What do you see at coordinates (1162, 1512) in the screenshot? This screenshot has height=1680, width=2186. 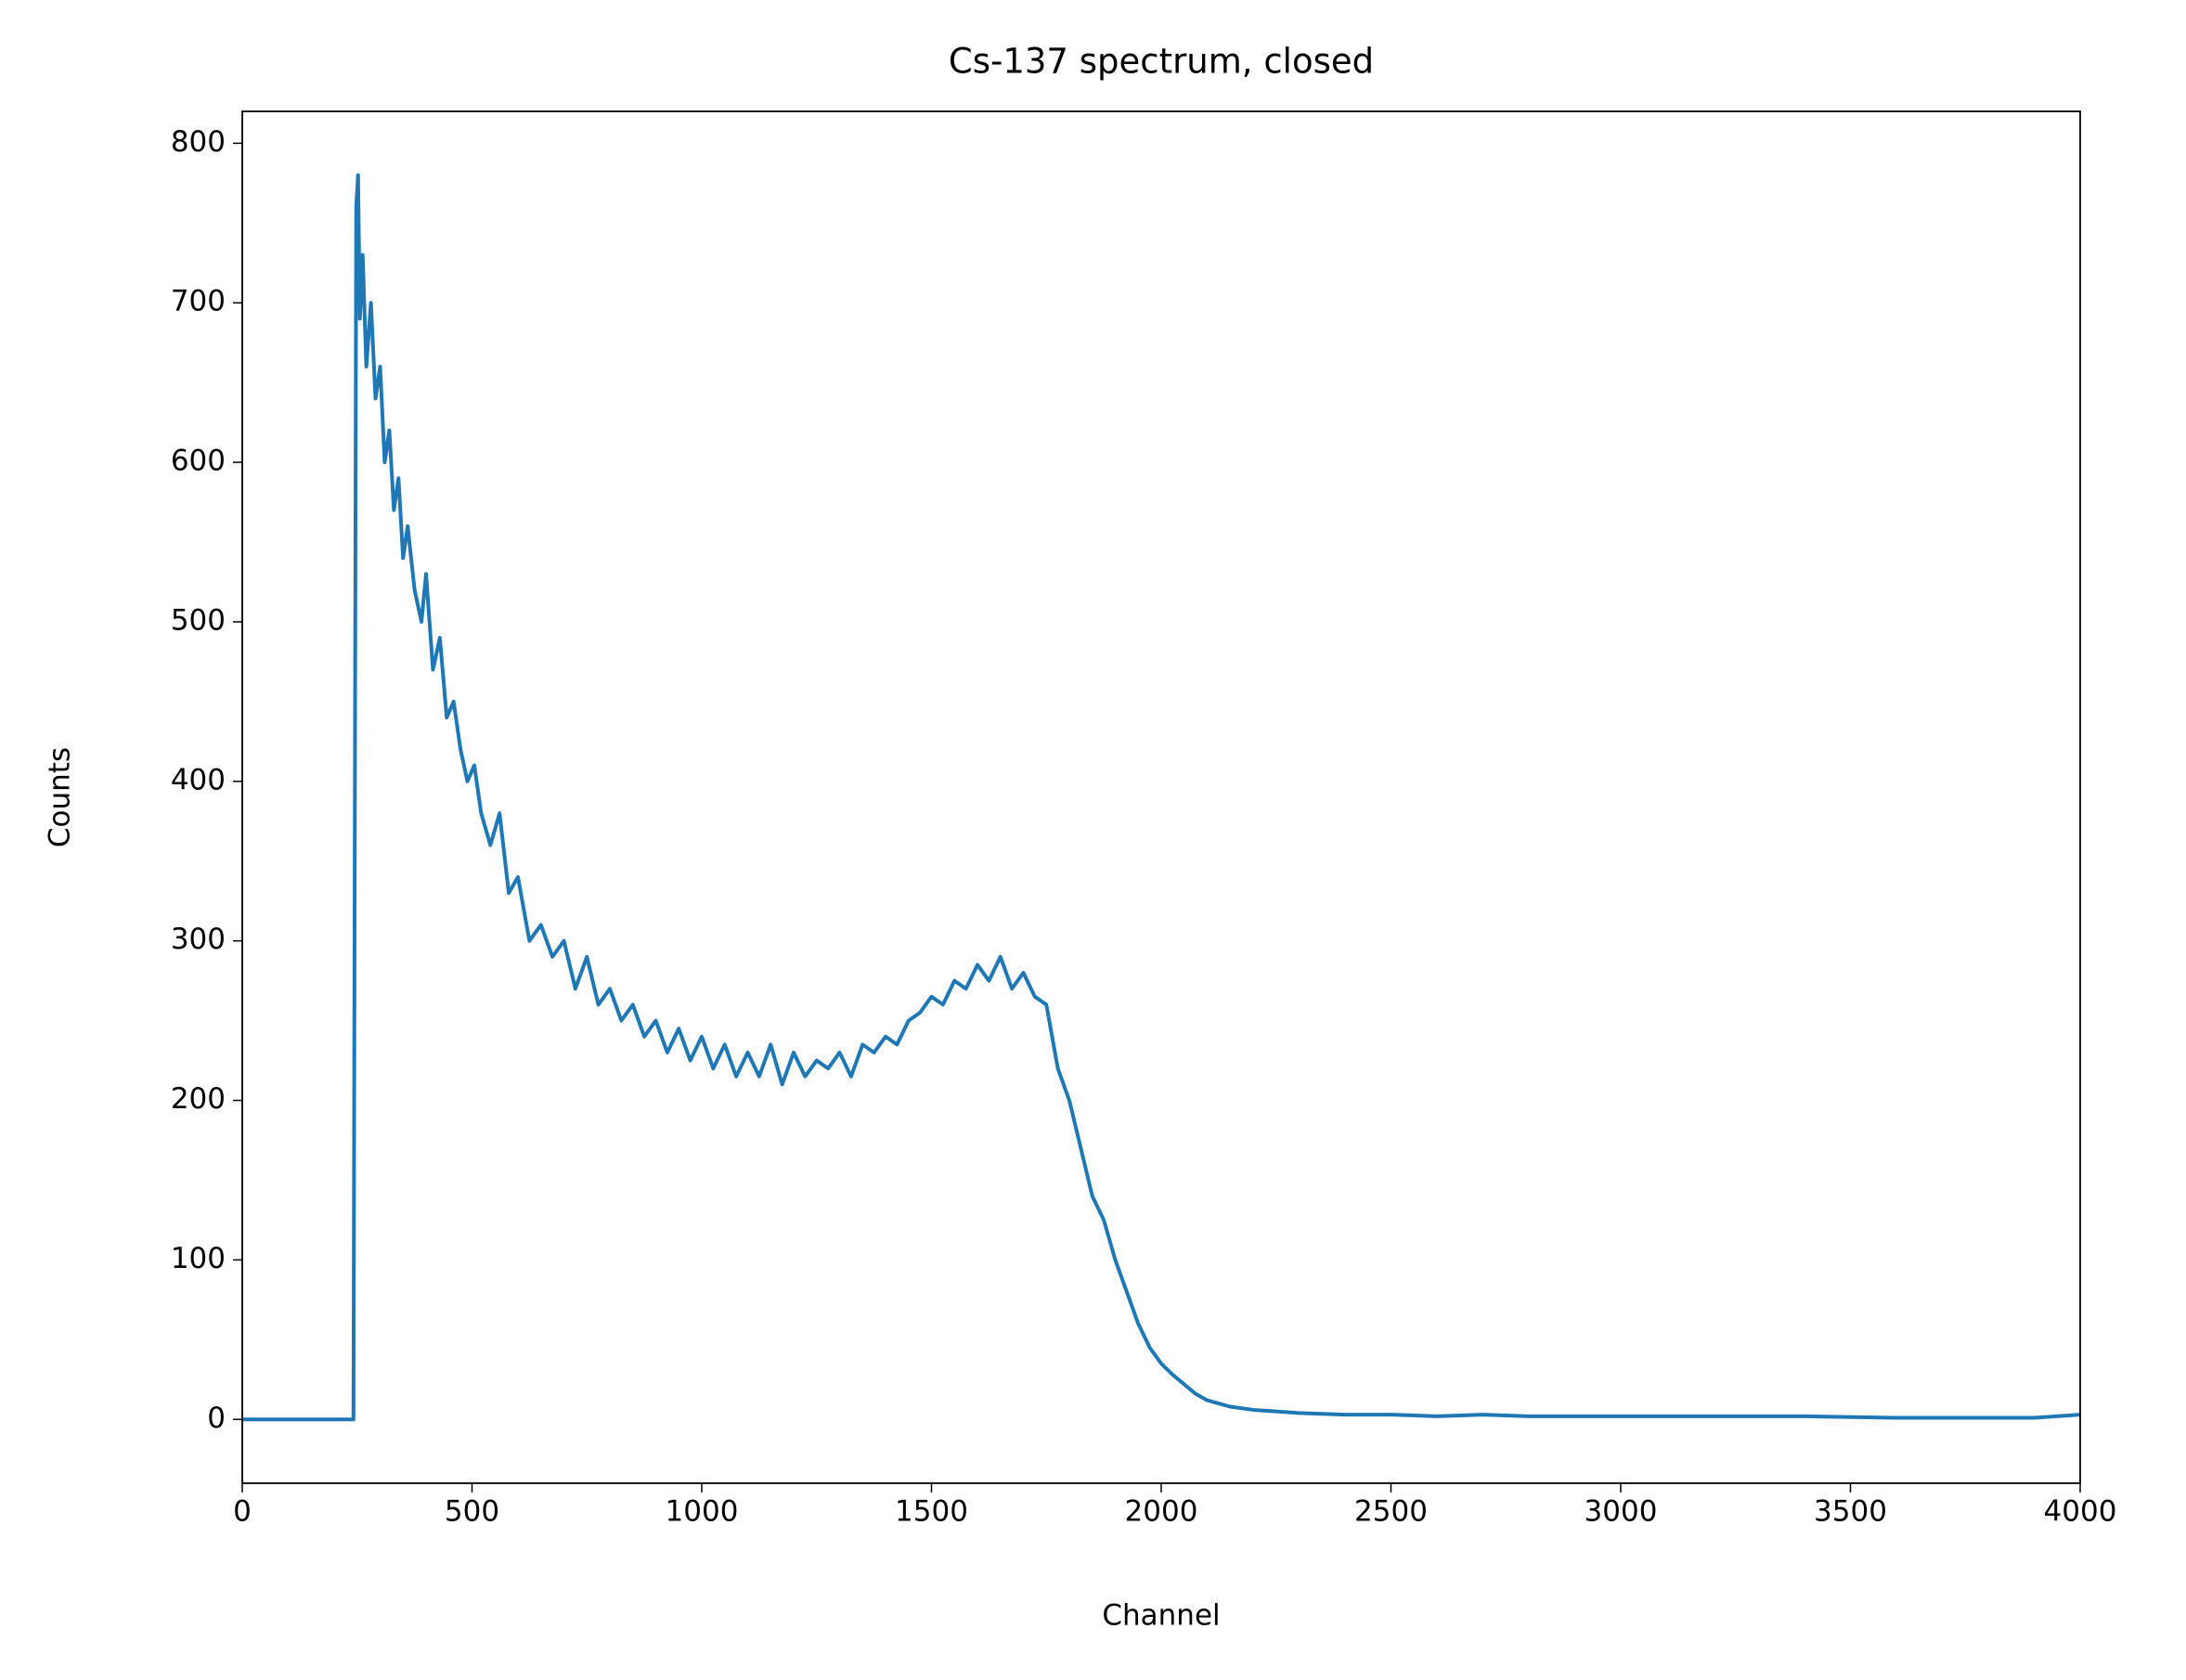 I see `x-tick-label: 2000` at bounding box center [1162, 1512].